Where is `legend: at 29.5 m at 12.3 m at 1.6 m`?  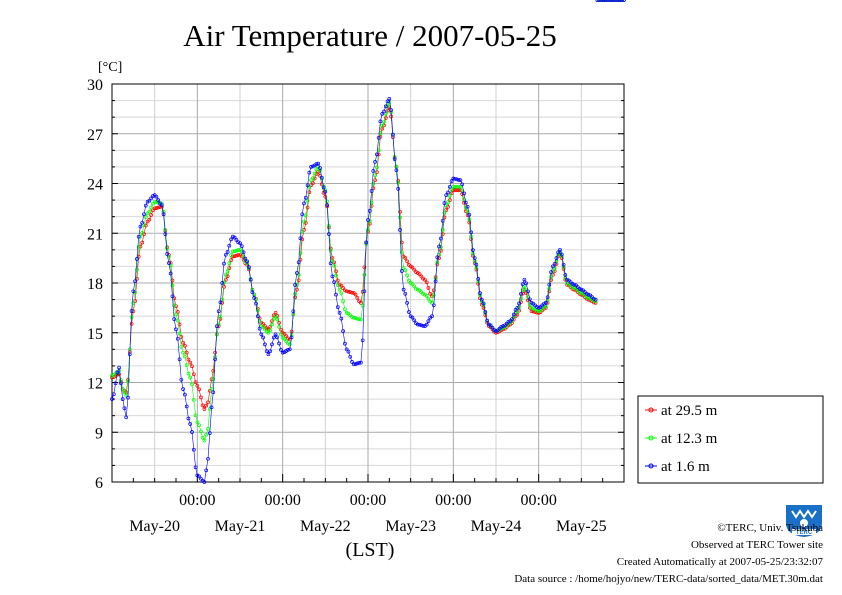
legend: at 29.5 m at 12.3 m at 1.6 m is located at coordinates (730, 439).